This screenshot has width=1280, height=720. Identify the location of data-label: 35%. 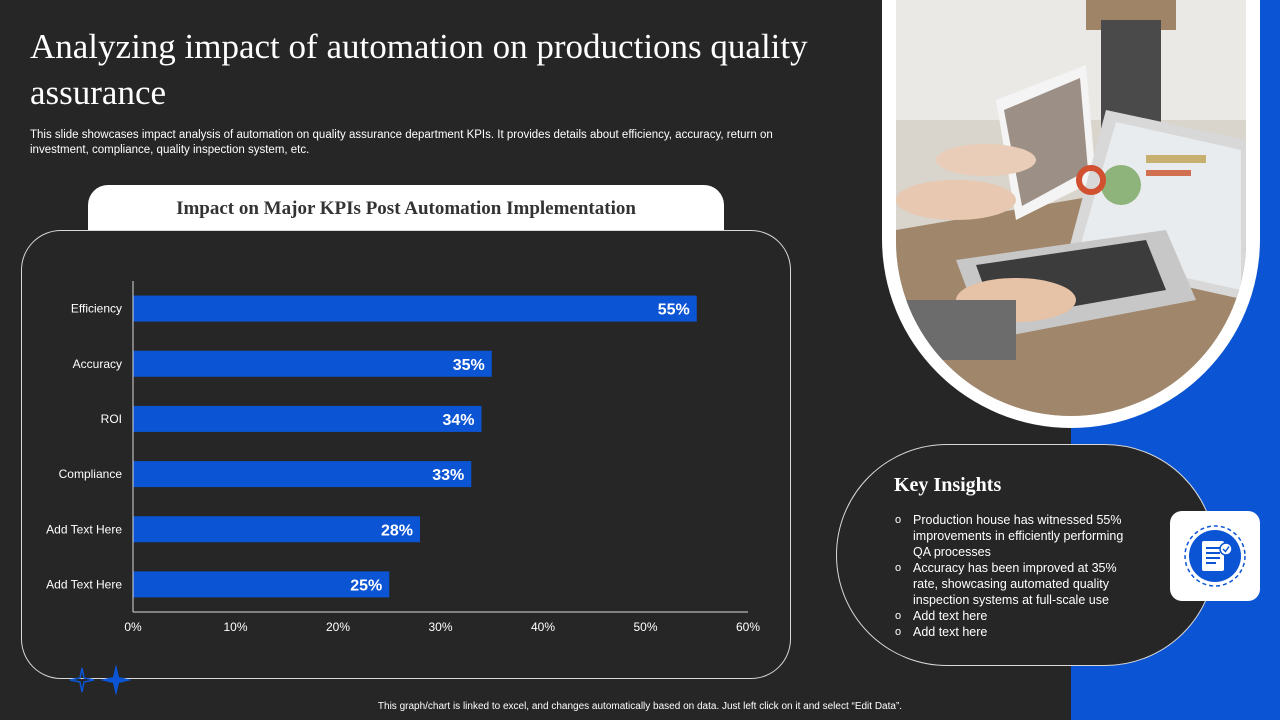
(469, 365).